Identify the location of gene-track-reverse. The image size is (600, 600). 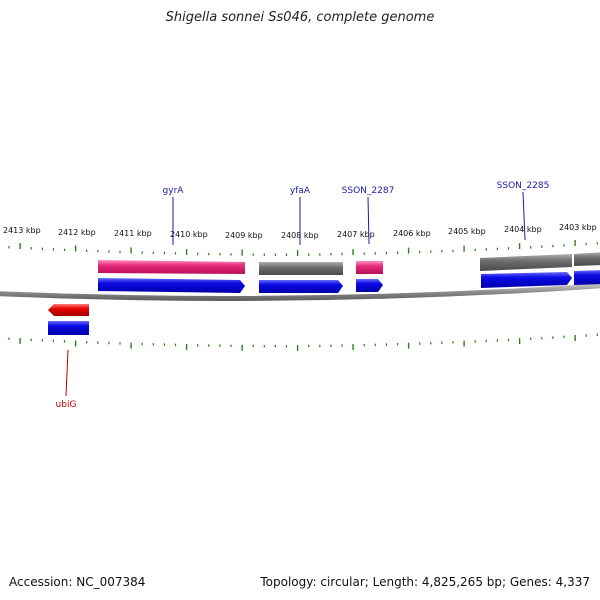
(68, 319).